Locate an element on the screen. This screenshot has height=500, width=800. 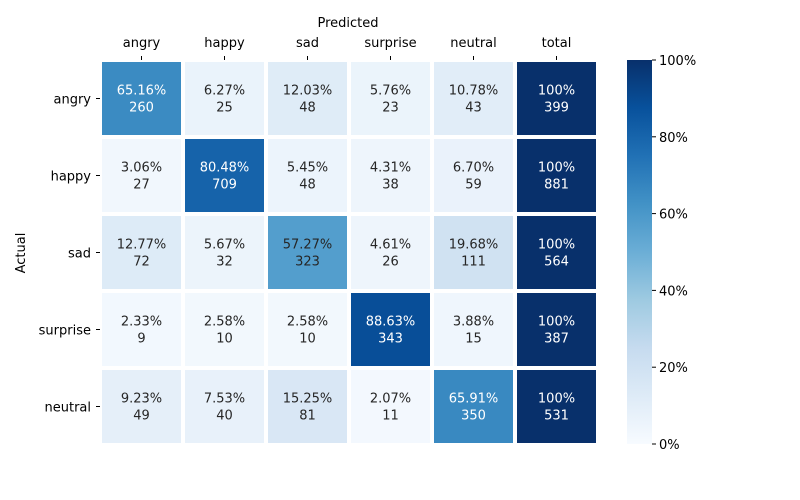
cell-count-label: 49 is located at coordinates (141, 416).